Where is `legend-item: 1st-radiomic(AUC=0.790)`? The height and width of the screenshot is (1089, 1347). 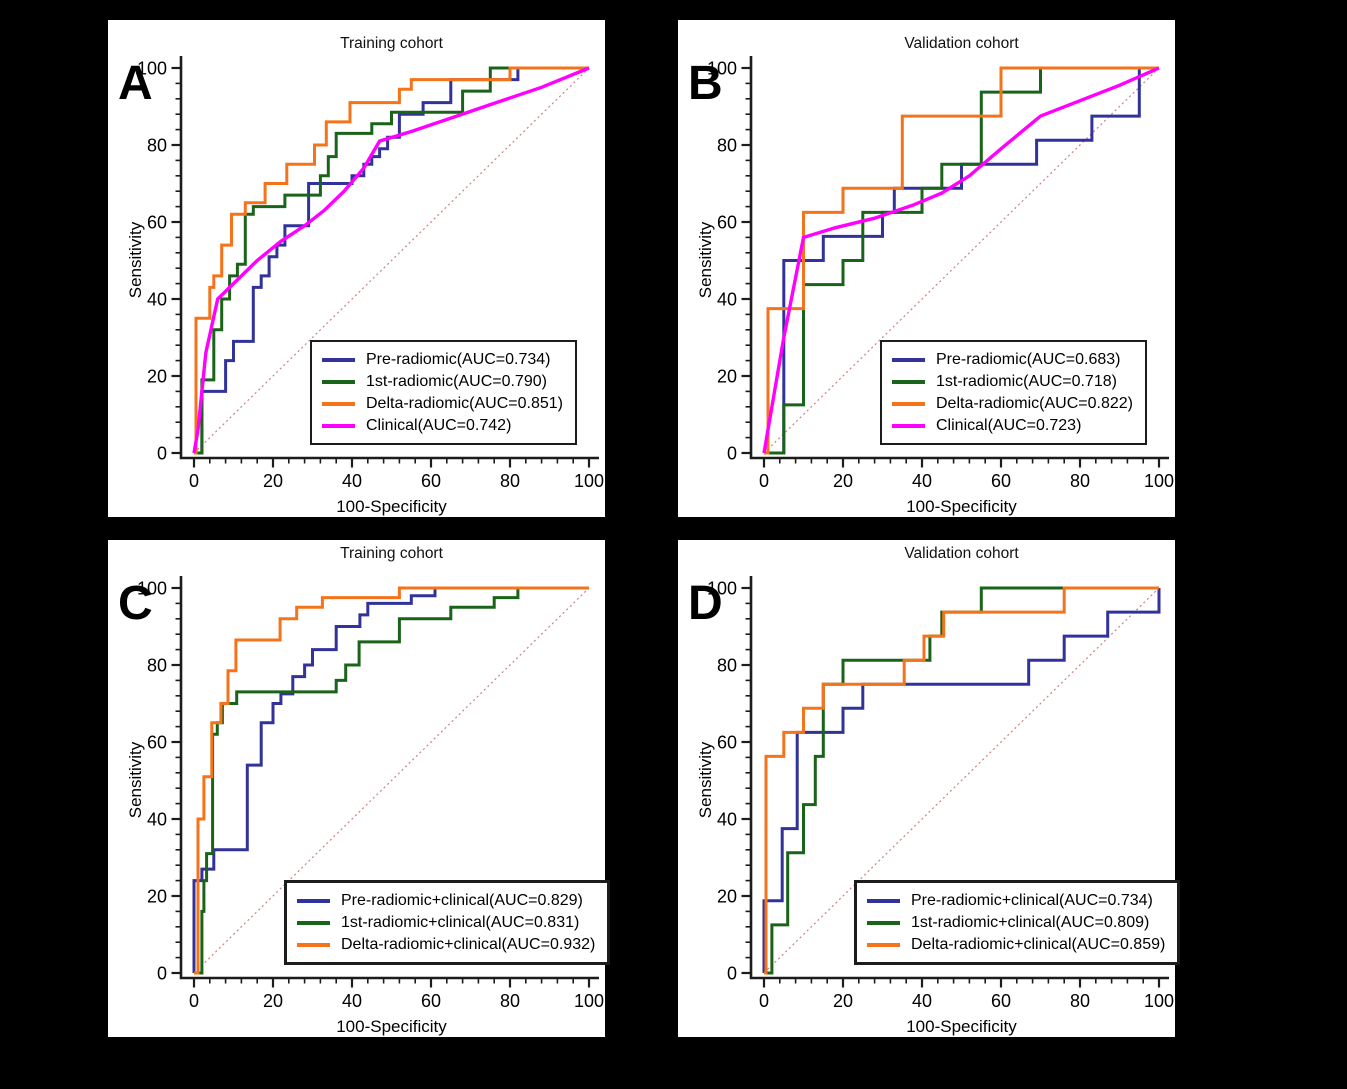
legend-item: 1st-radiomic(AUC=0.790) is located at coordinates (442, 381).